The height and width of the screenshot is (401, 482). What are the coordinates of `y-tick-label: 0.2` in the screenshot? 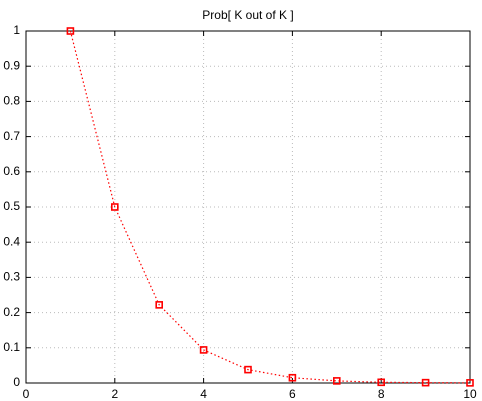 It's located at (11, 312).